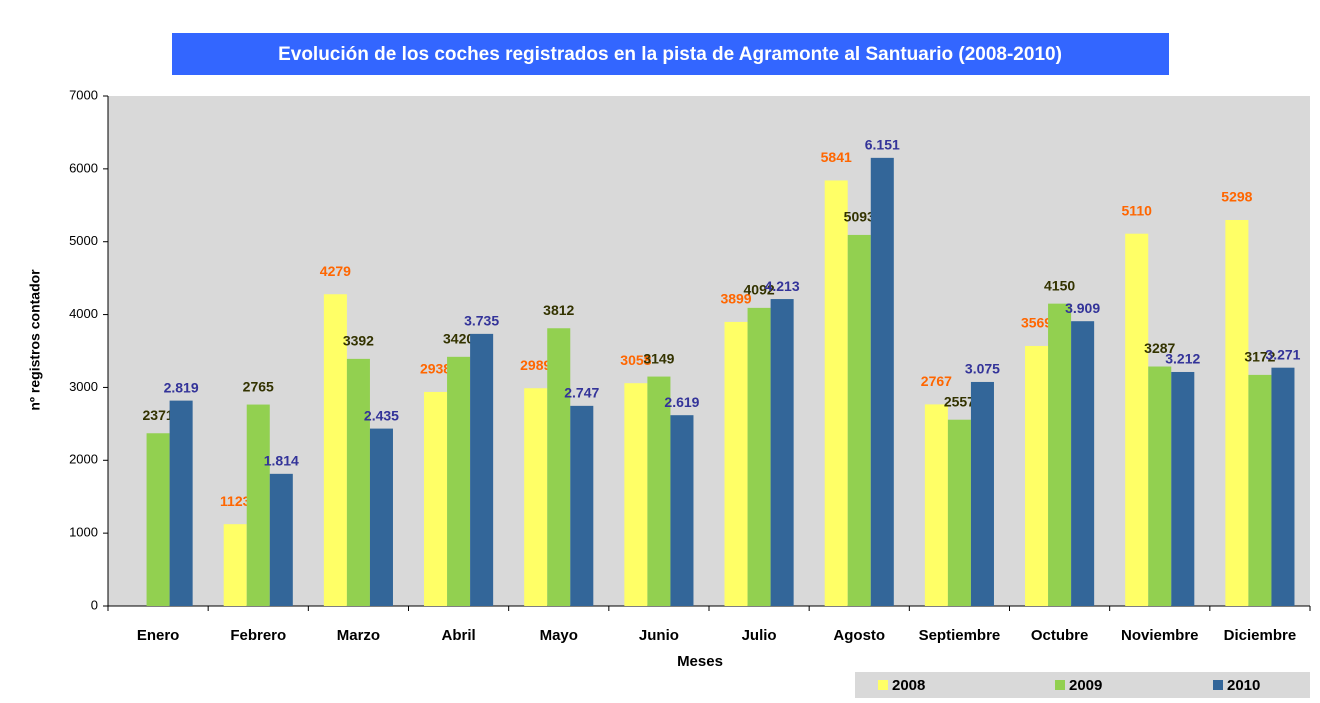 The height and width of the screenshot is (703, 1320). Describe the element at coordinates (558, 310) in the screenshot. I see `data-label: 3812` at that location.